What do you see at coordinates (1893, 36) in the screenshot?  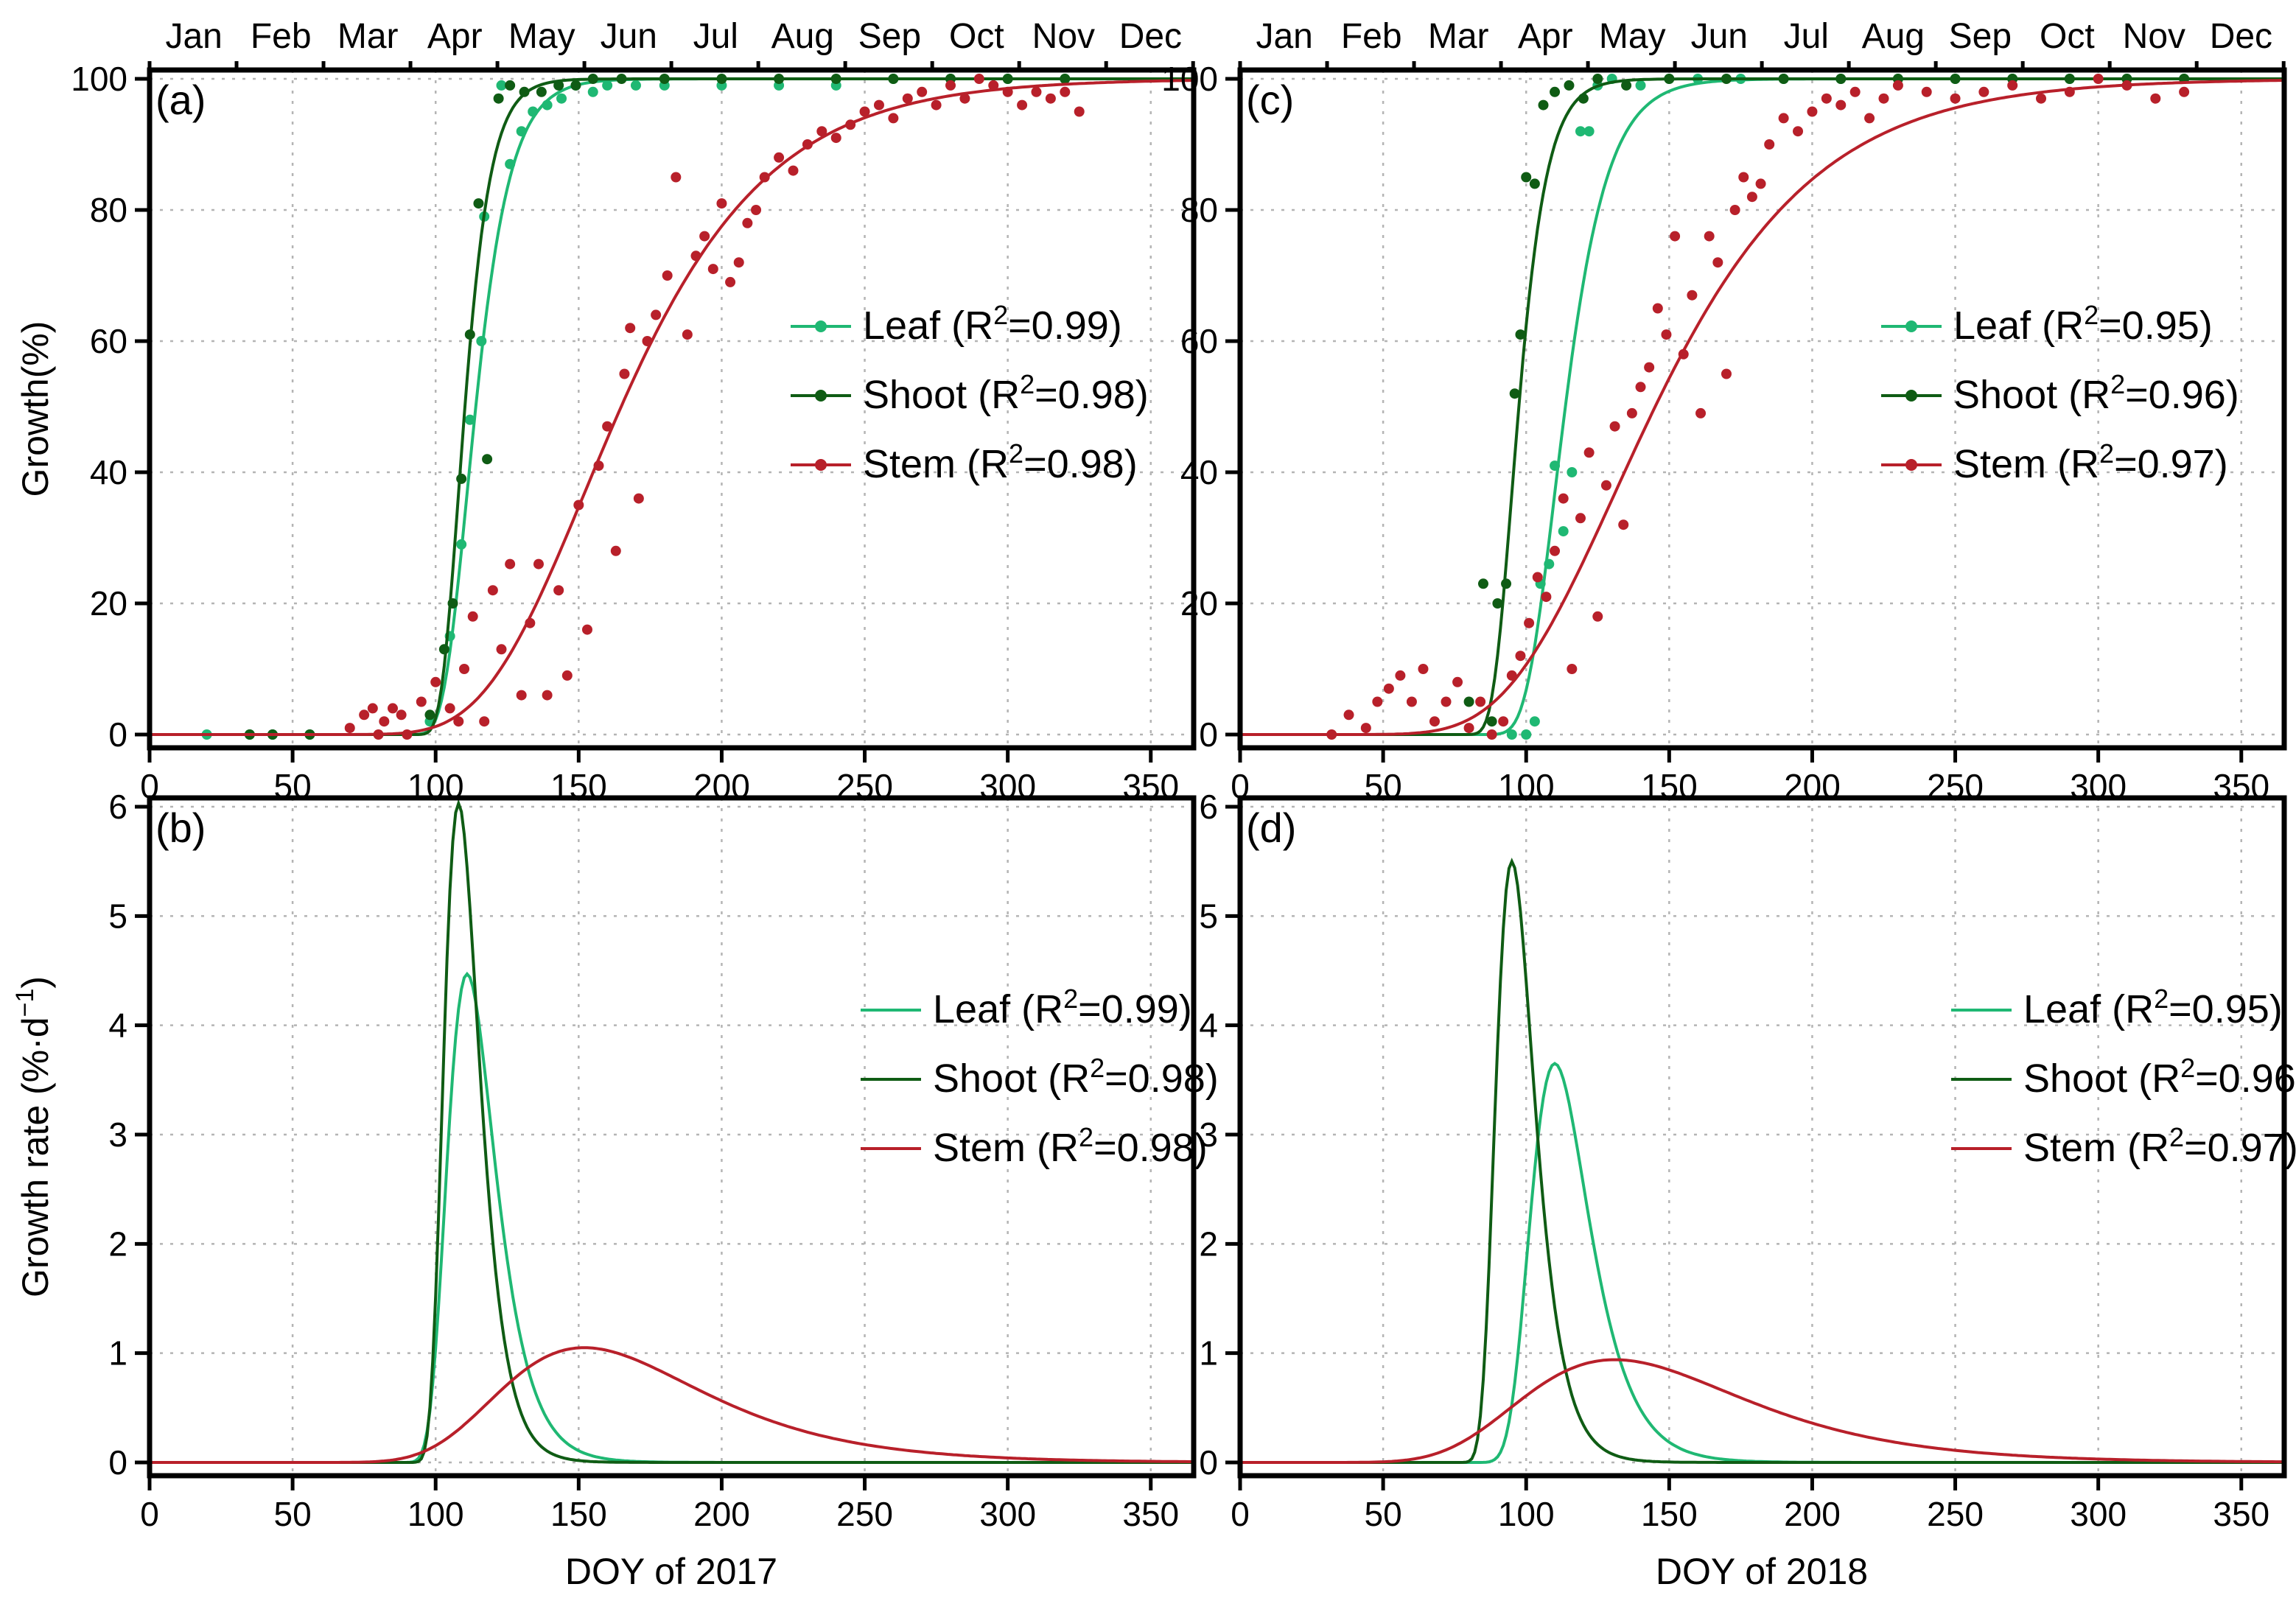 I see `month-label: Aug` at bounding box center [1893, 36].